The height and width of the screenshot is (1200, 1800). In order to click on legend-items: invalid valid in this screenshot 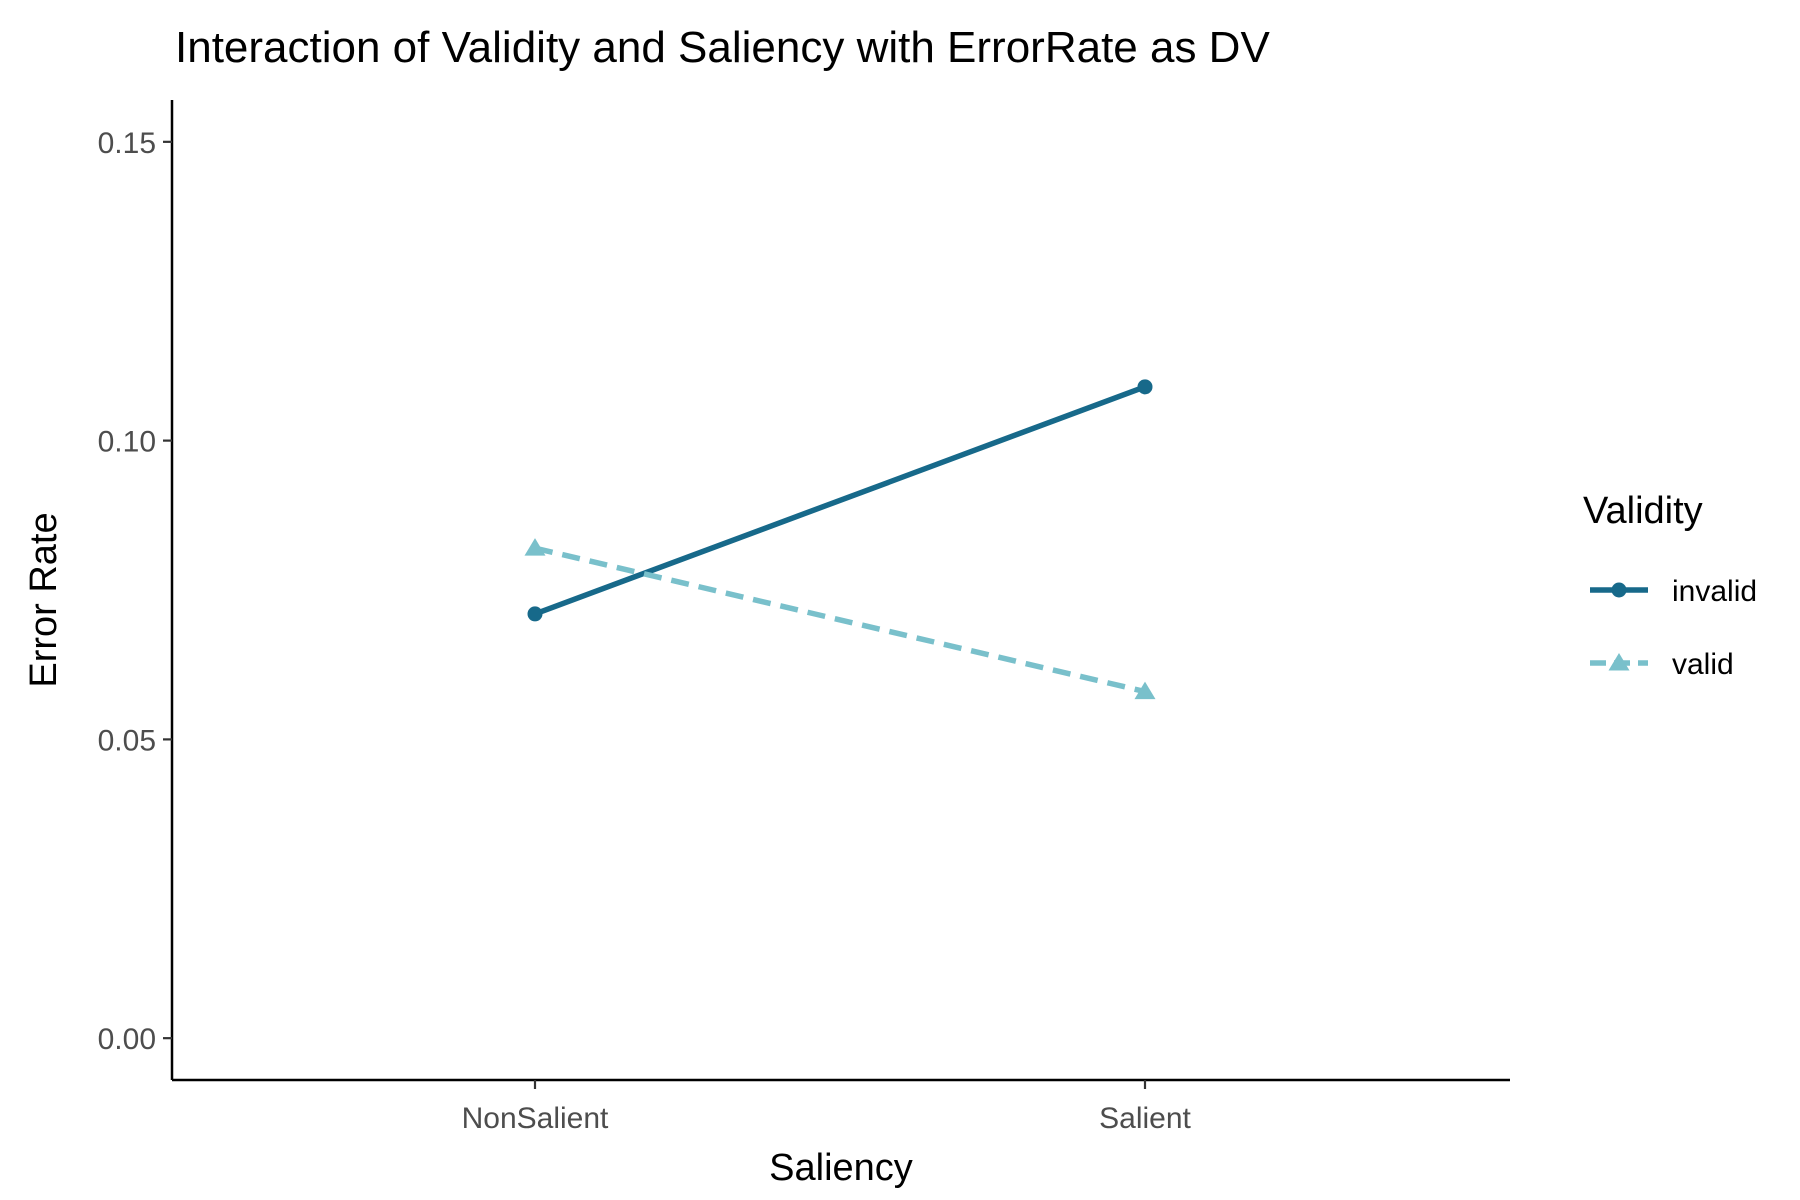, I will do `click(1673, 628)`.